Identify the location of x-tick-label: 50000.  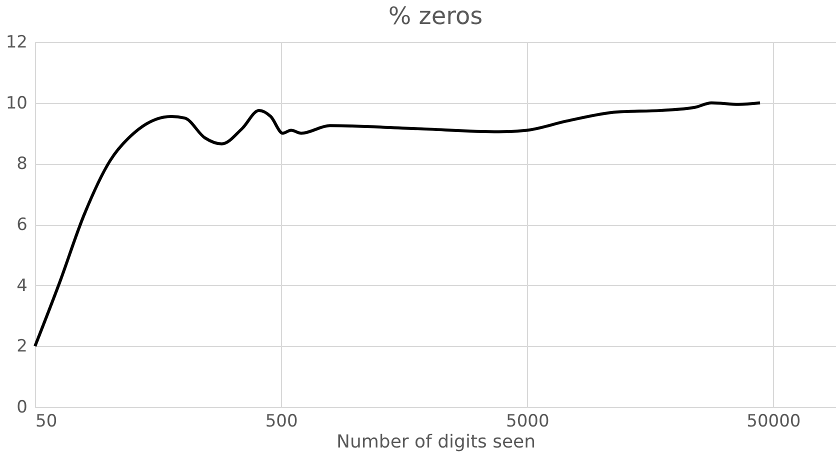
(773, 422).